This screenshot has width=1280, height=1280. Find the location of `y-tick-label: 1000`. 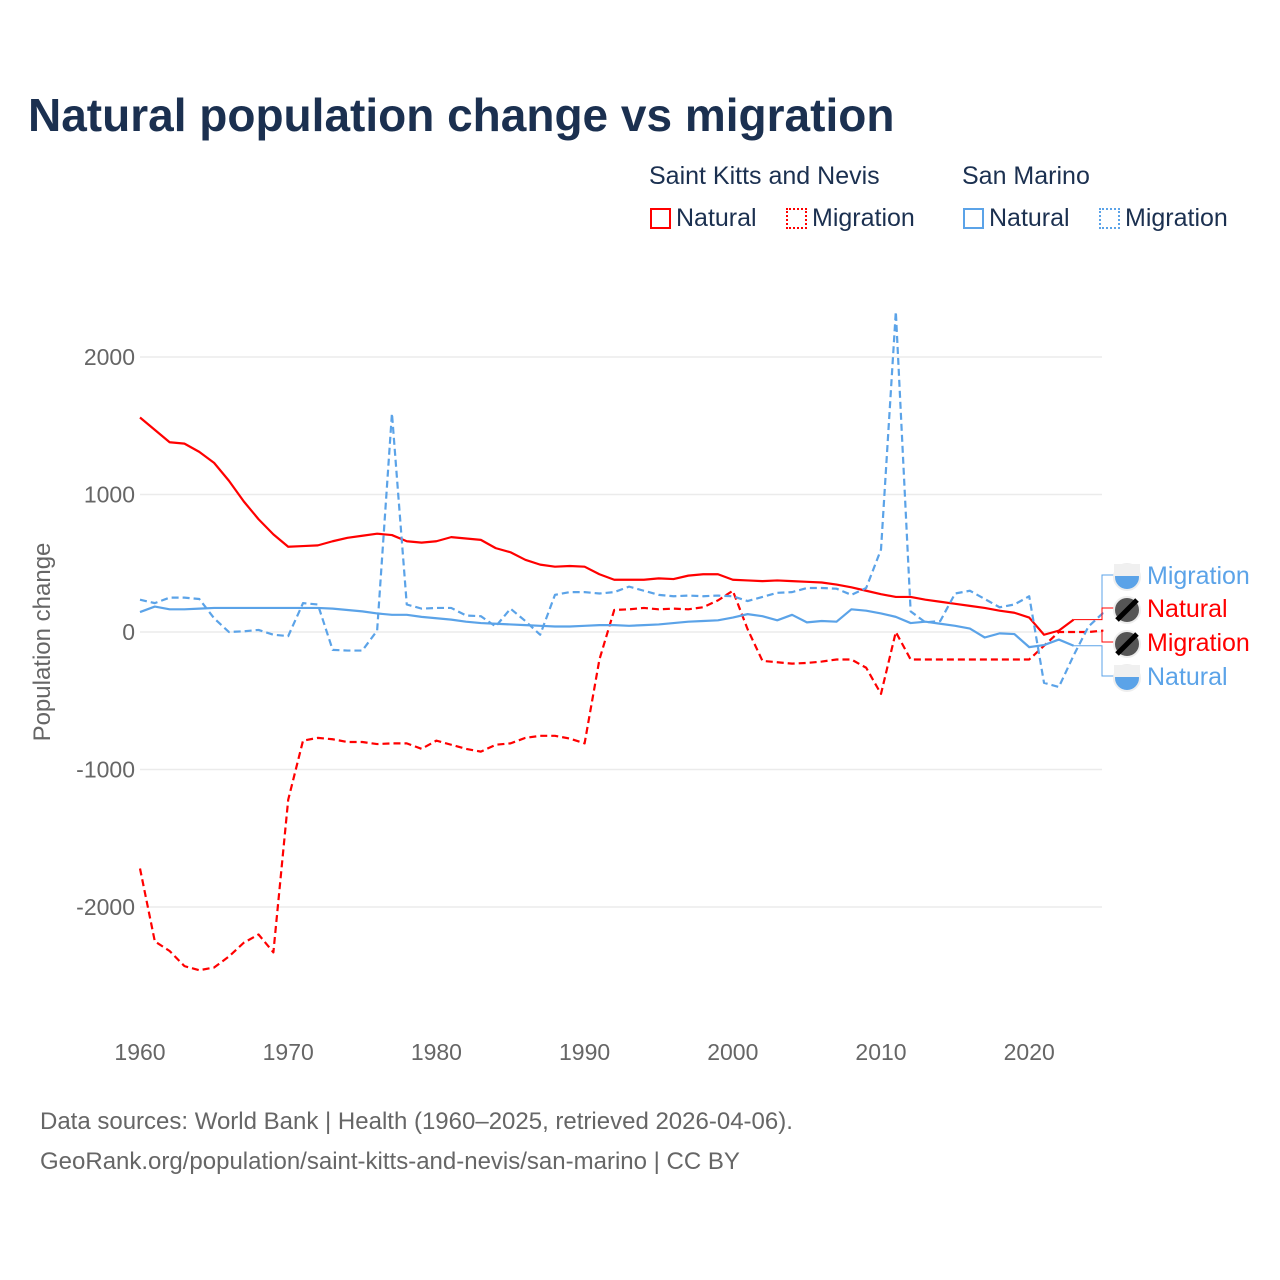

y-tick-label: 1000 is located at coordinates (109, 495).